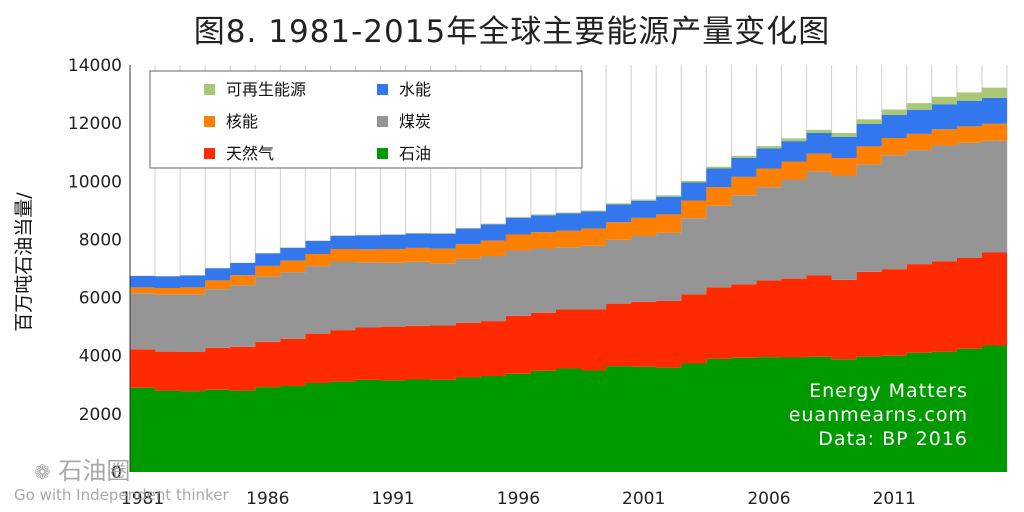 The height and width of the screenshot is (512, 1024). I want to click on x-tick-label: 1996, so click(518, 499).